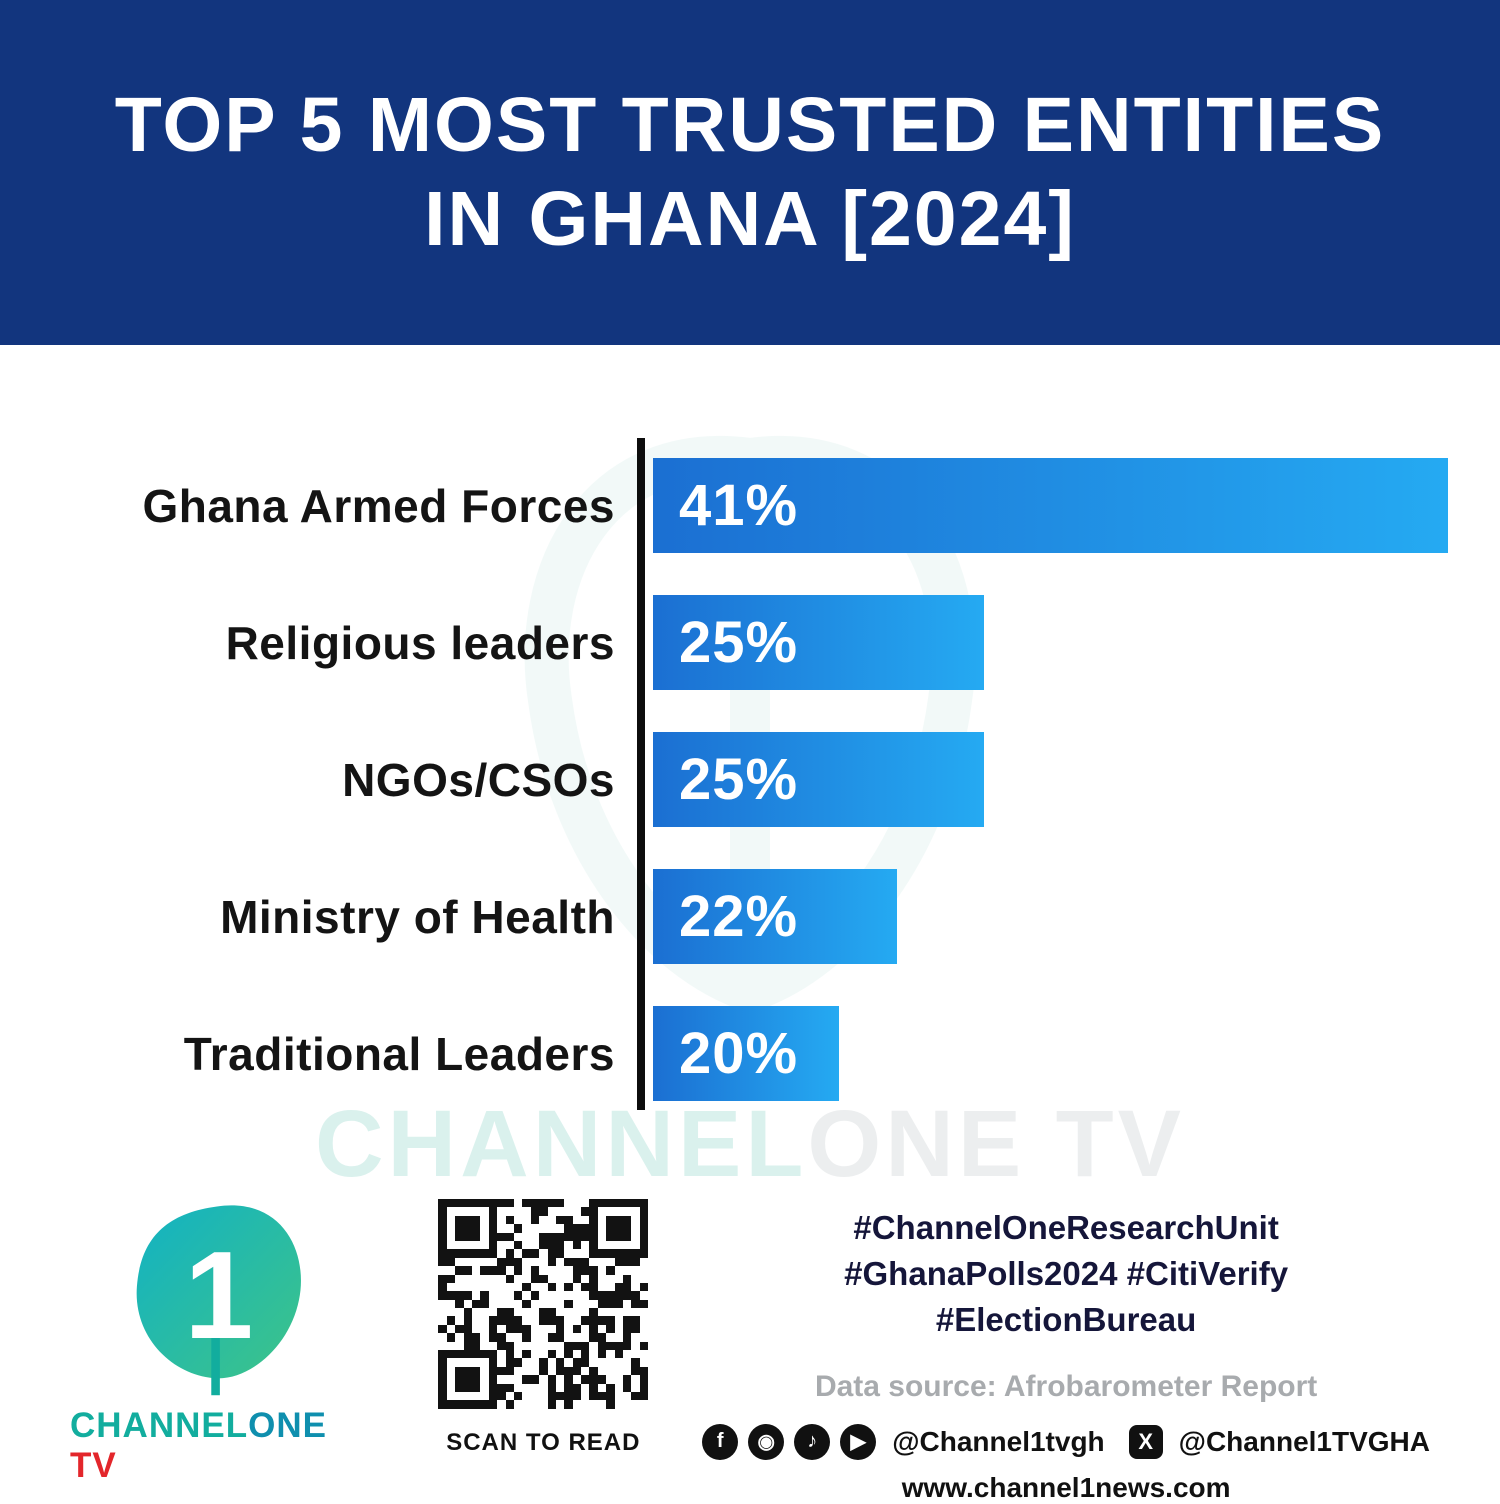 This screenshot has width=1500, height=1504. What do you see at coordinates (750, 124) in the screenshot?
I see `chart-title-line1: TOP 5 MOST TRUSTED ENTITIES` at bounding box center [750, 124].